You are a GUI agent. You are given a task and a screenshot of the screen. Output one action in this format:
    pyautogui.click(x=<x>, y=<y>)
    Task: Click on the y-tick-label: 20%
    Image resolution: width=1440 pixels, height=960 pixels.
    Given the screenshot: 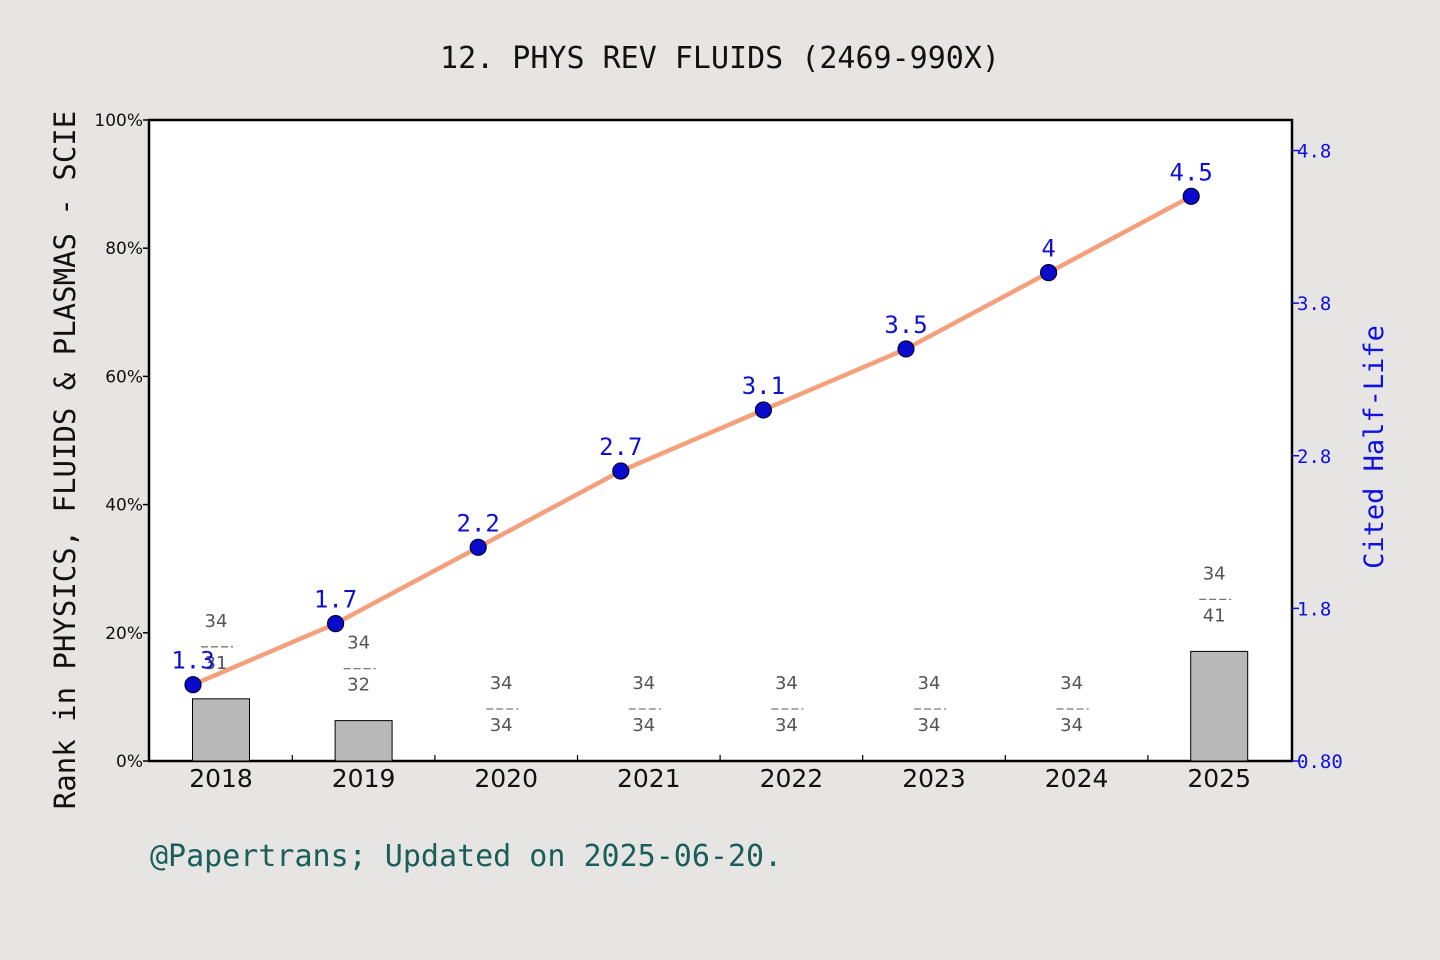 What is the action you would take?
    pyautogui.click(x=124, y=634)
    